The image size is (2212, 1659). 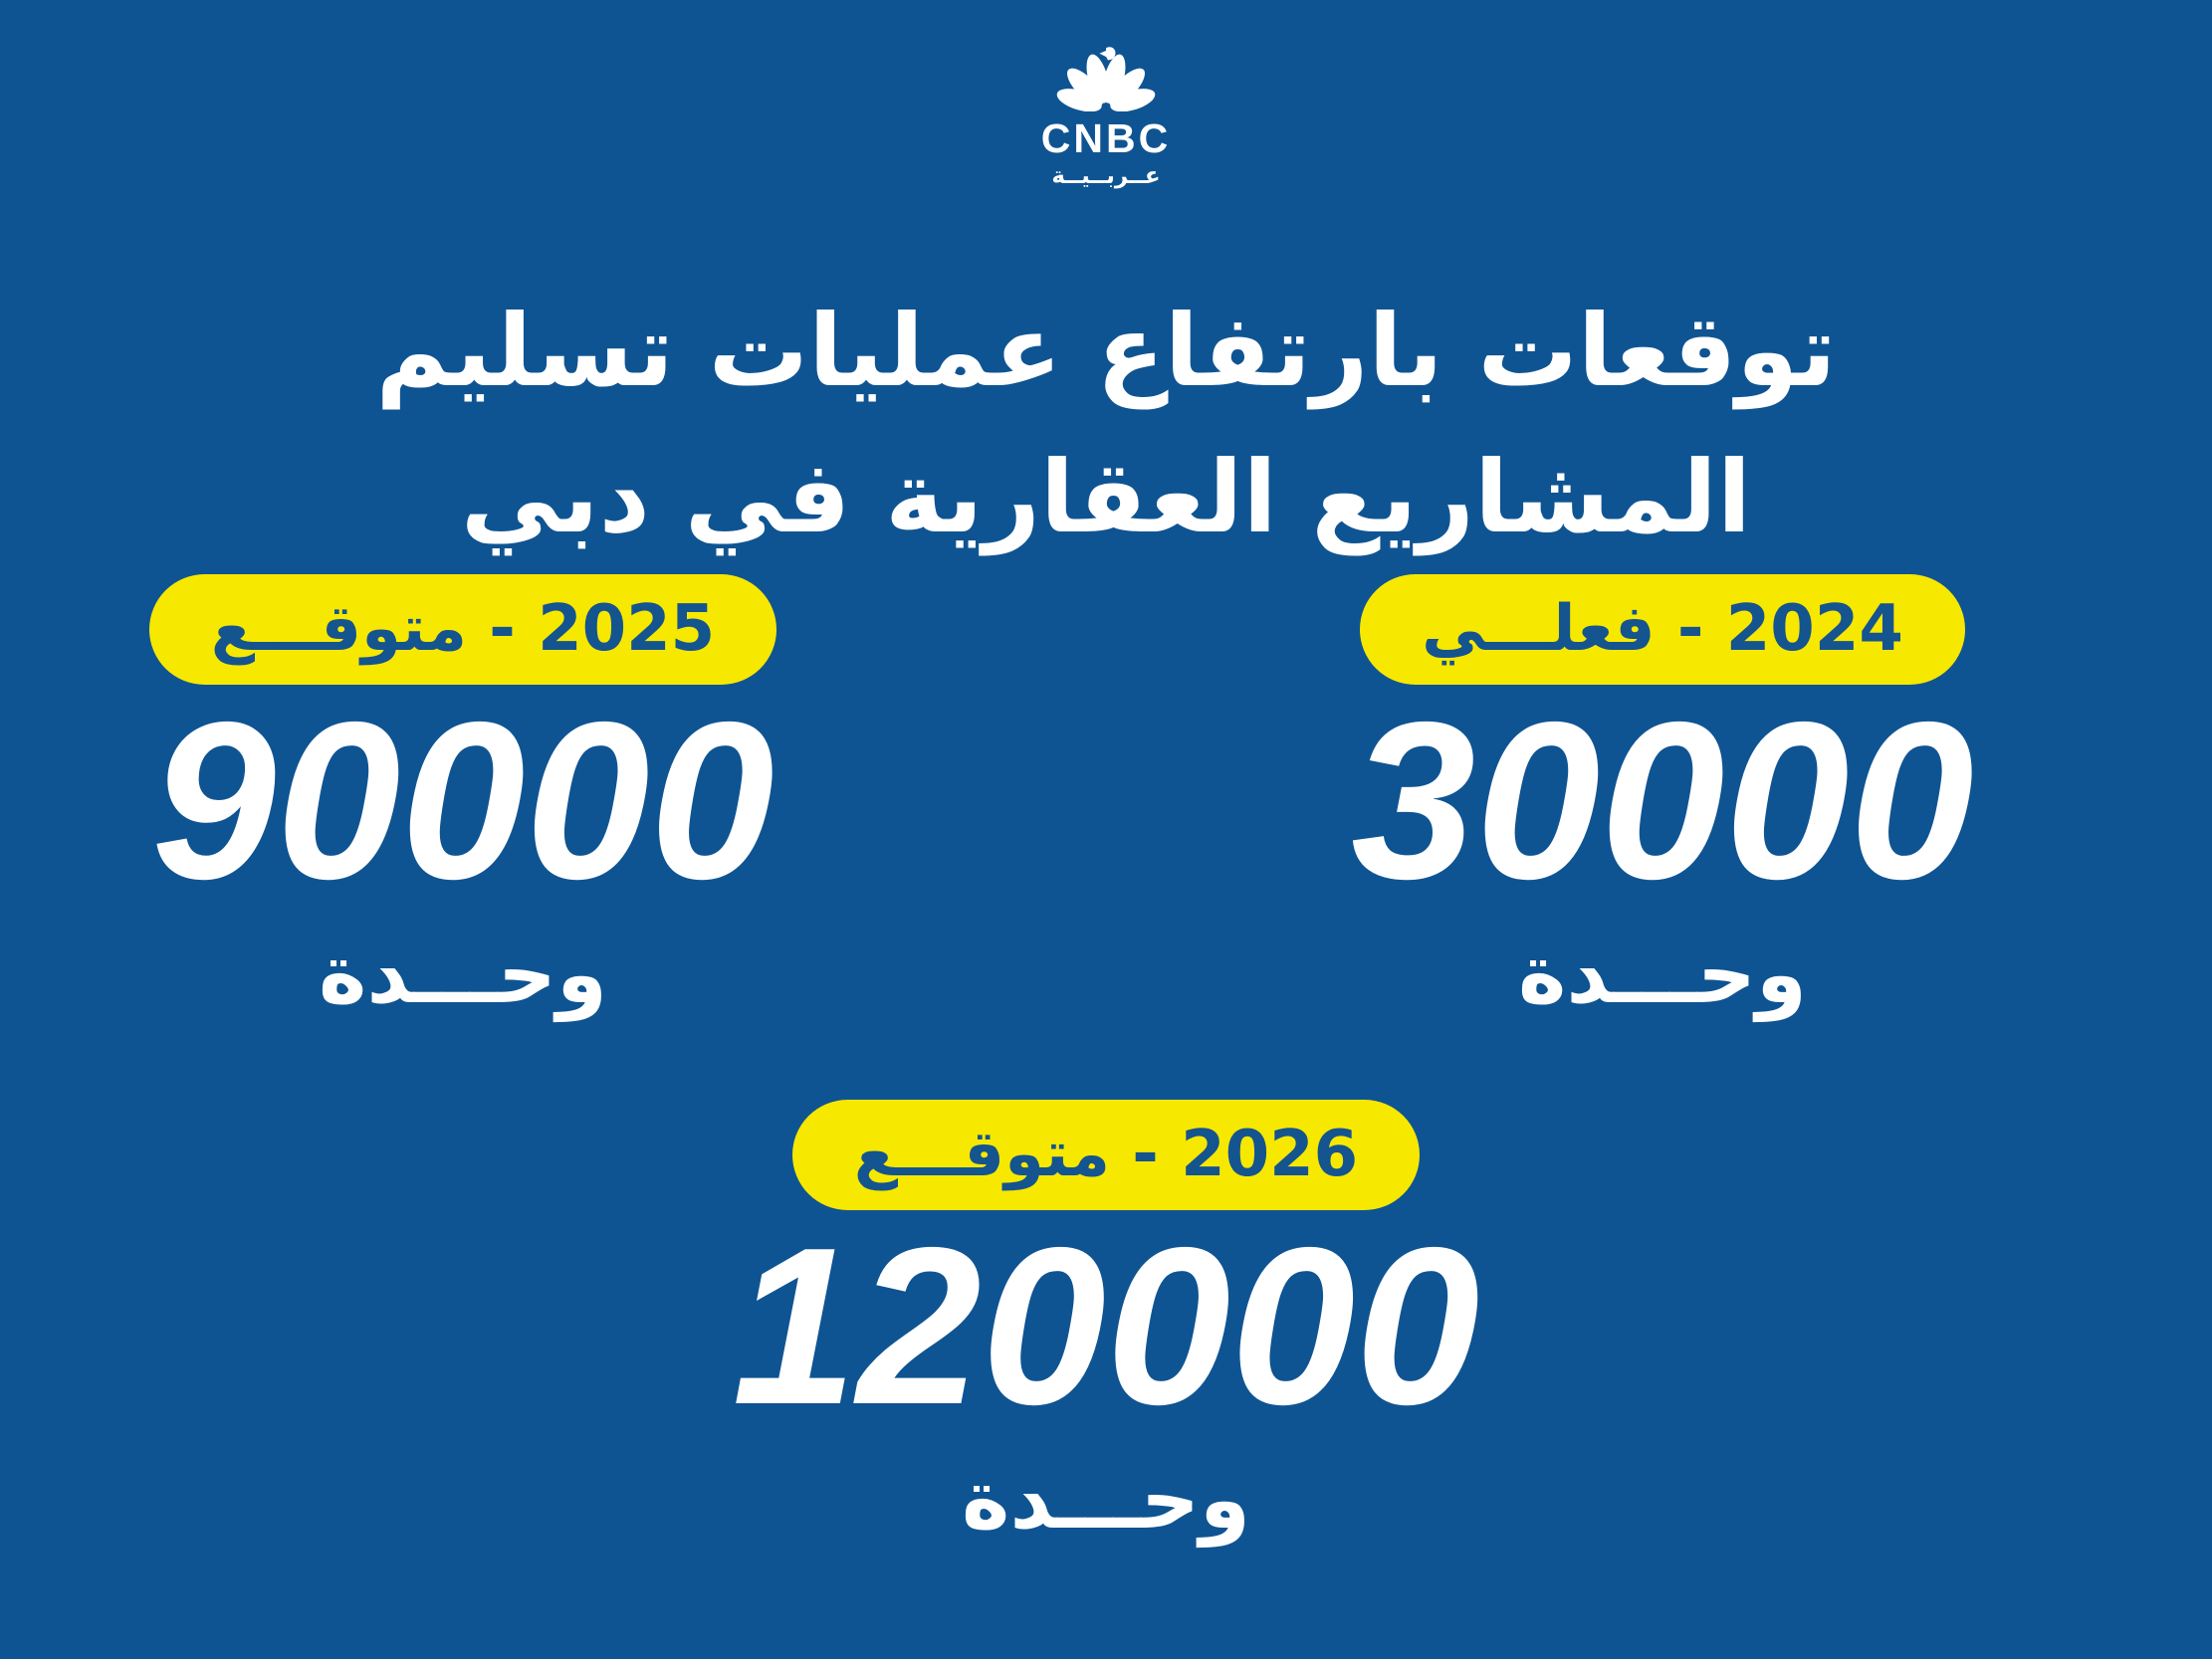 I want to click on stat-2024-actual: 2024 - فعلـــي 30000 وحـــدة, so click(x=1662, y=795).